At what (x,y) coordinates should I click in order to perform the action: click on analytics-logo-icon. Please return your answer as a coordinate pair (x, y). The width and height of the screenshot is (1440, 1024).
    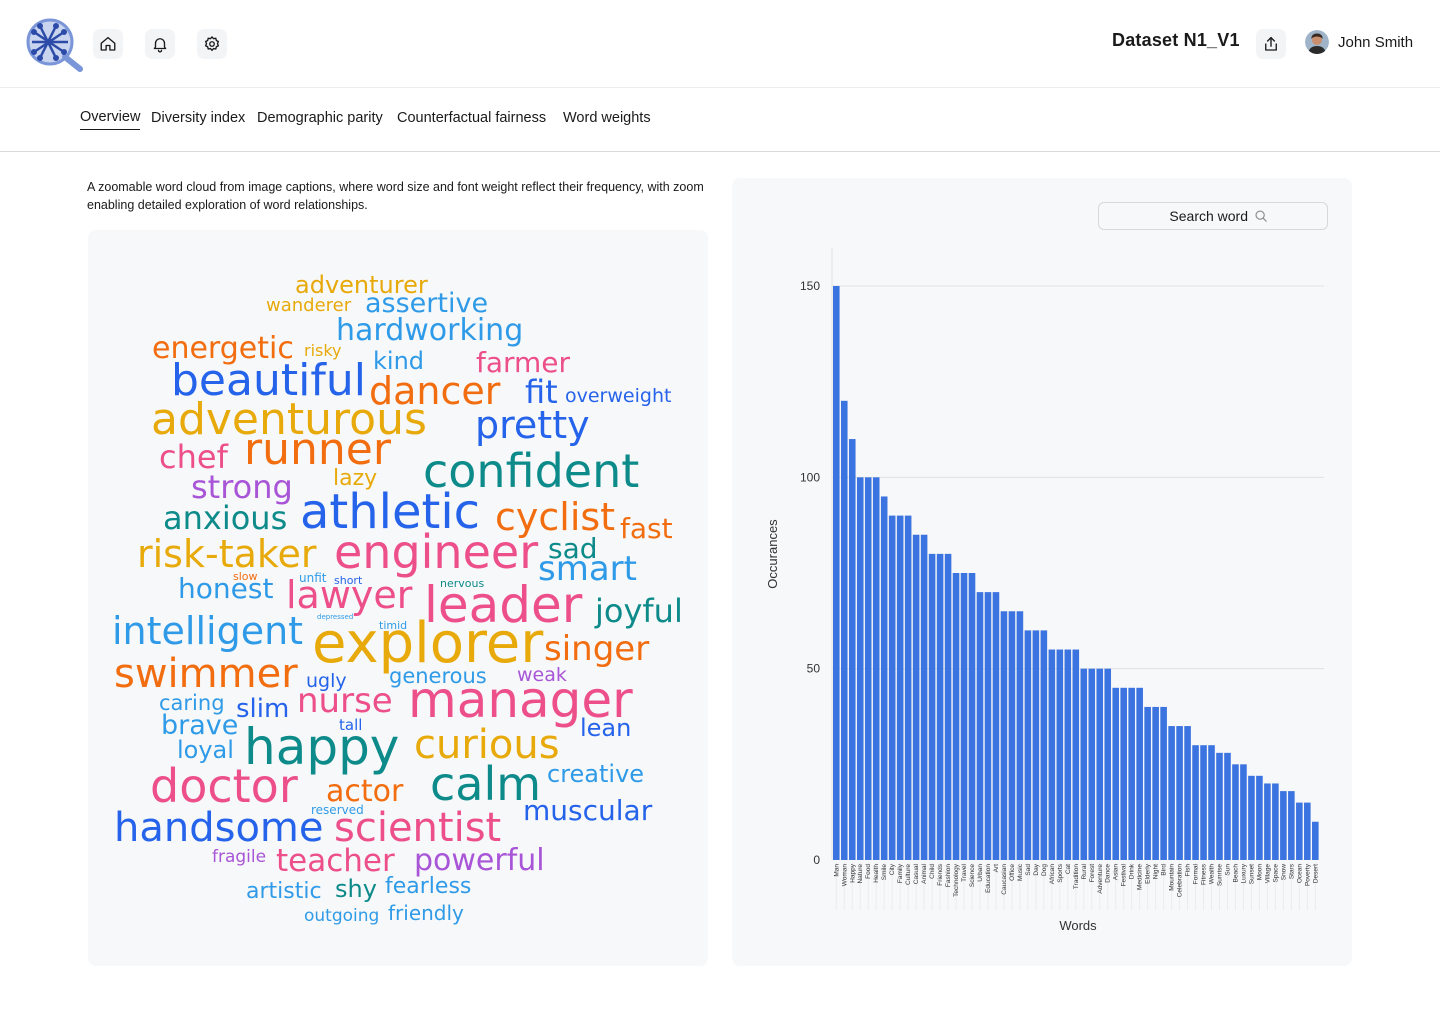
    Looking at the image, I should click on (55, 45).